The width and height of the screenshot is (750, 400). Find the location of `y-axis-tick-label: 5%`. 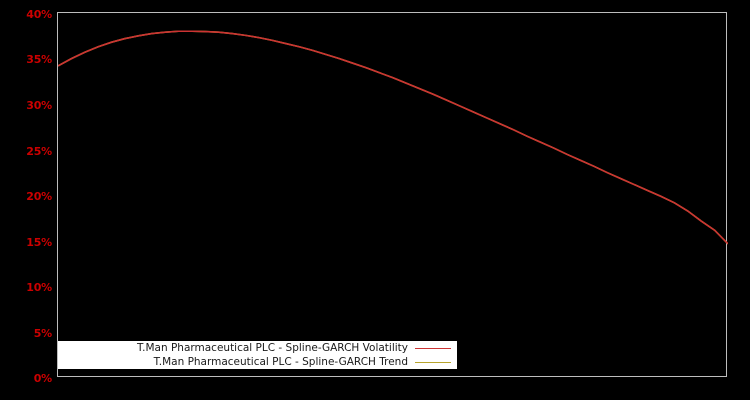

y-axis-tick-label: 5% is located at coordinates (42, 333).